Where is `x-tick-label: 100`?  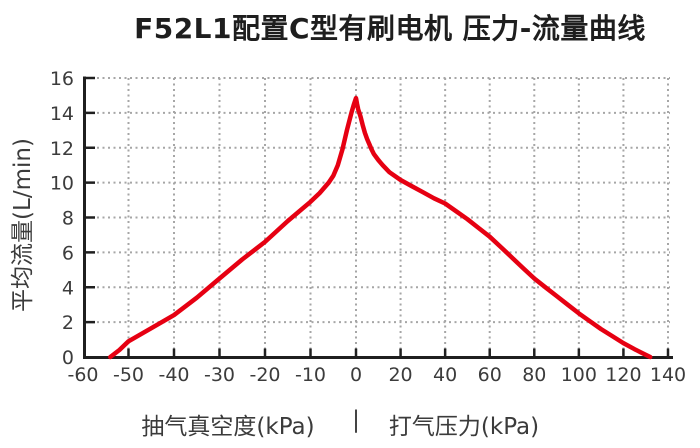 x-tick-label: 100 is located at coordinates (579, 375).